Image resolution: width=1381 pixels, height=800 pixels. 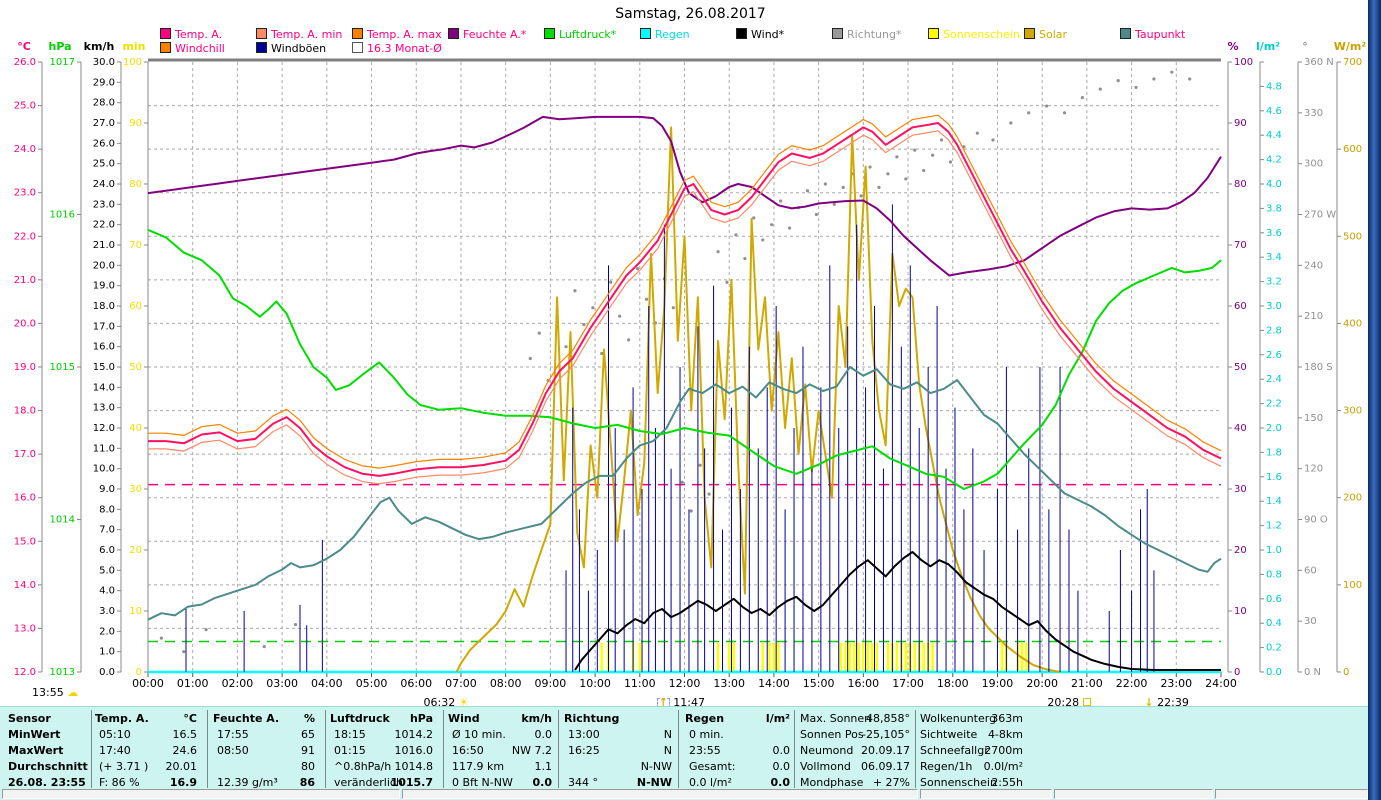 I want to click on stat-value: 91, so click(x=308, y=750).